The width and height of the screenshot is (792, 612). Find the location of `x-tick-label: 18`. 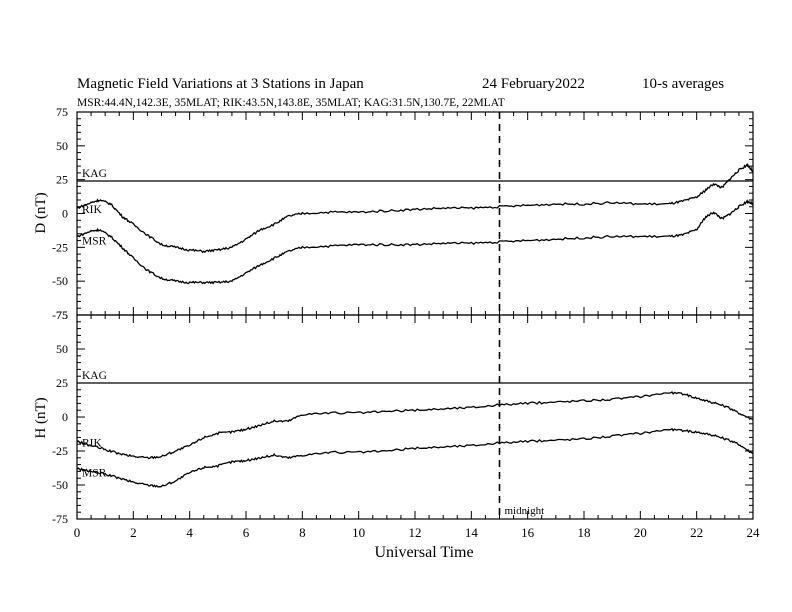

x-tick-label: 18 is located at coordinates (584, 532).